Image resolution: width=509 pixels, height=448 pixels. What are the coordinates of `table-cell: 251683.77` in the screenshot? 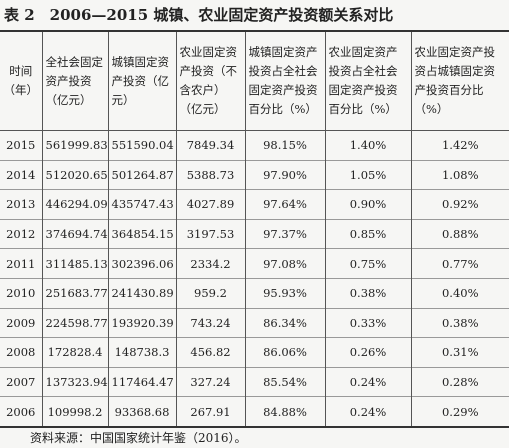 It's located at (74, 293).